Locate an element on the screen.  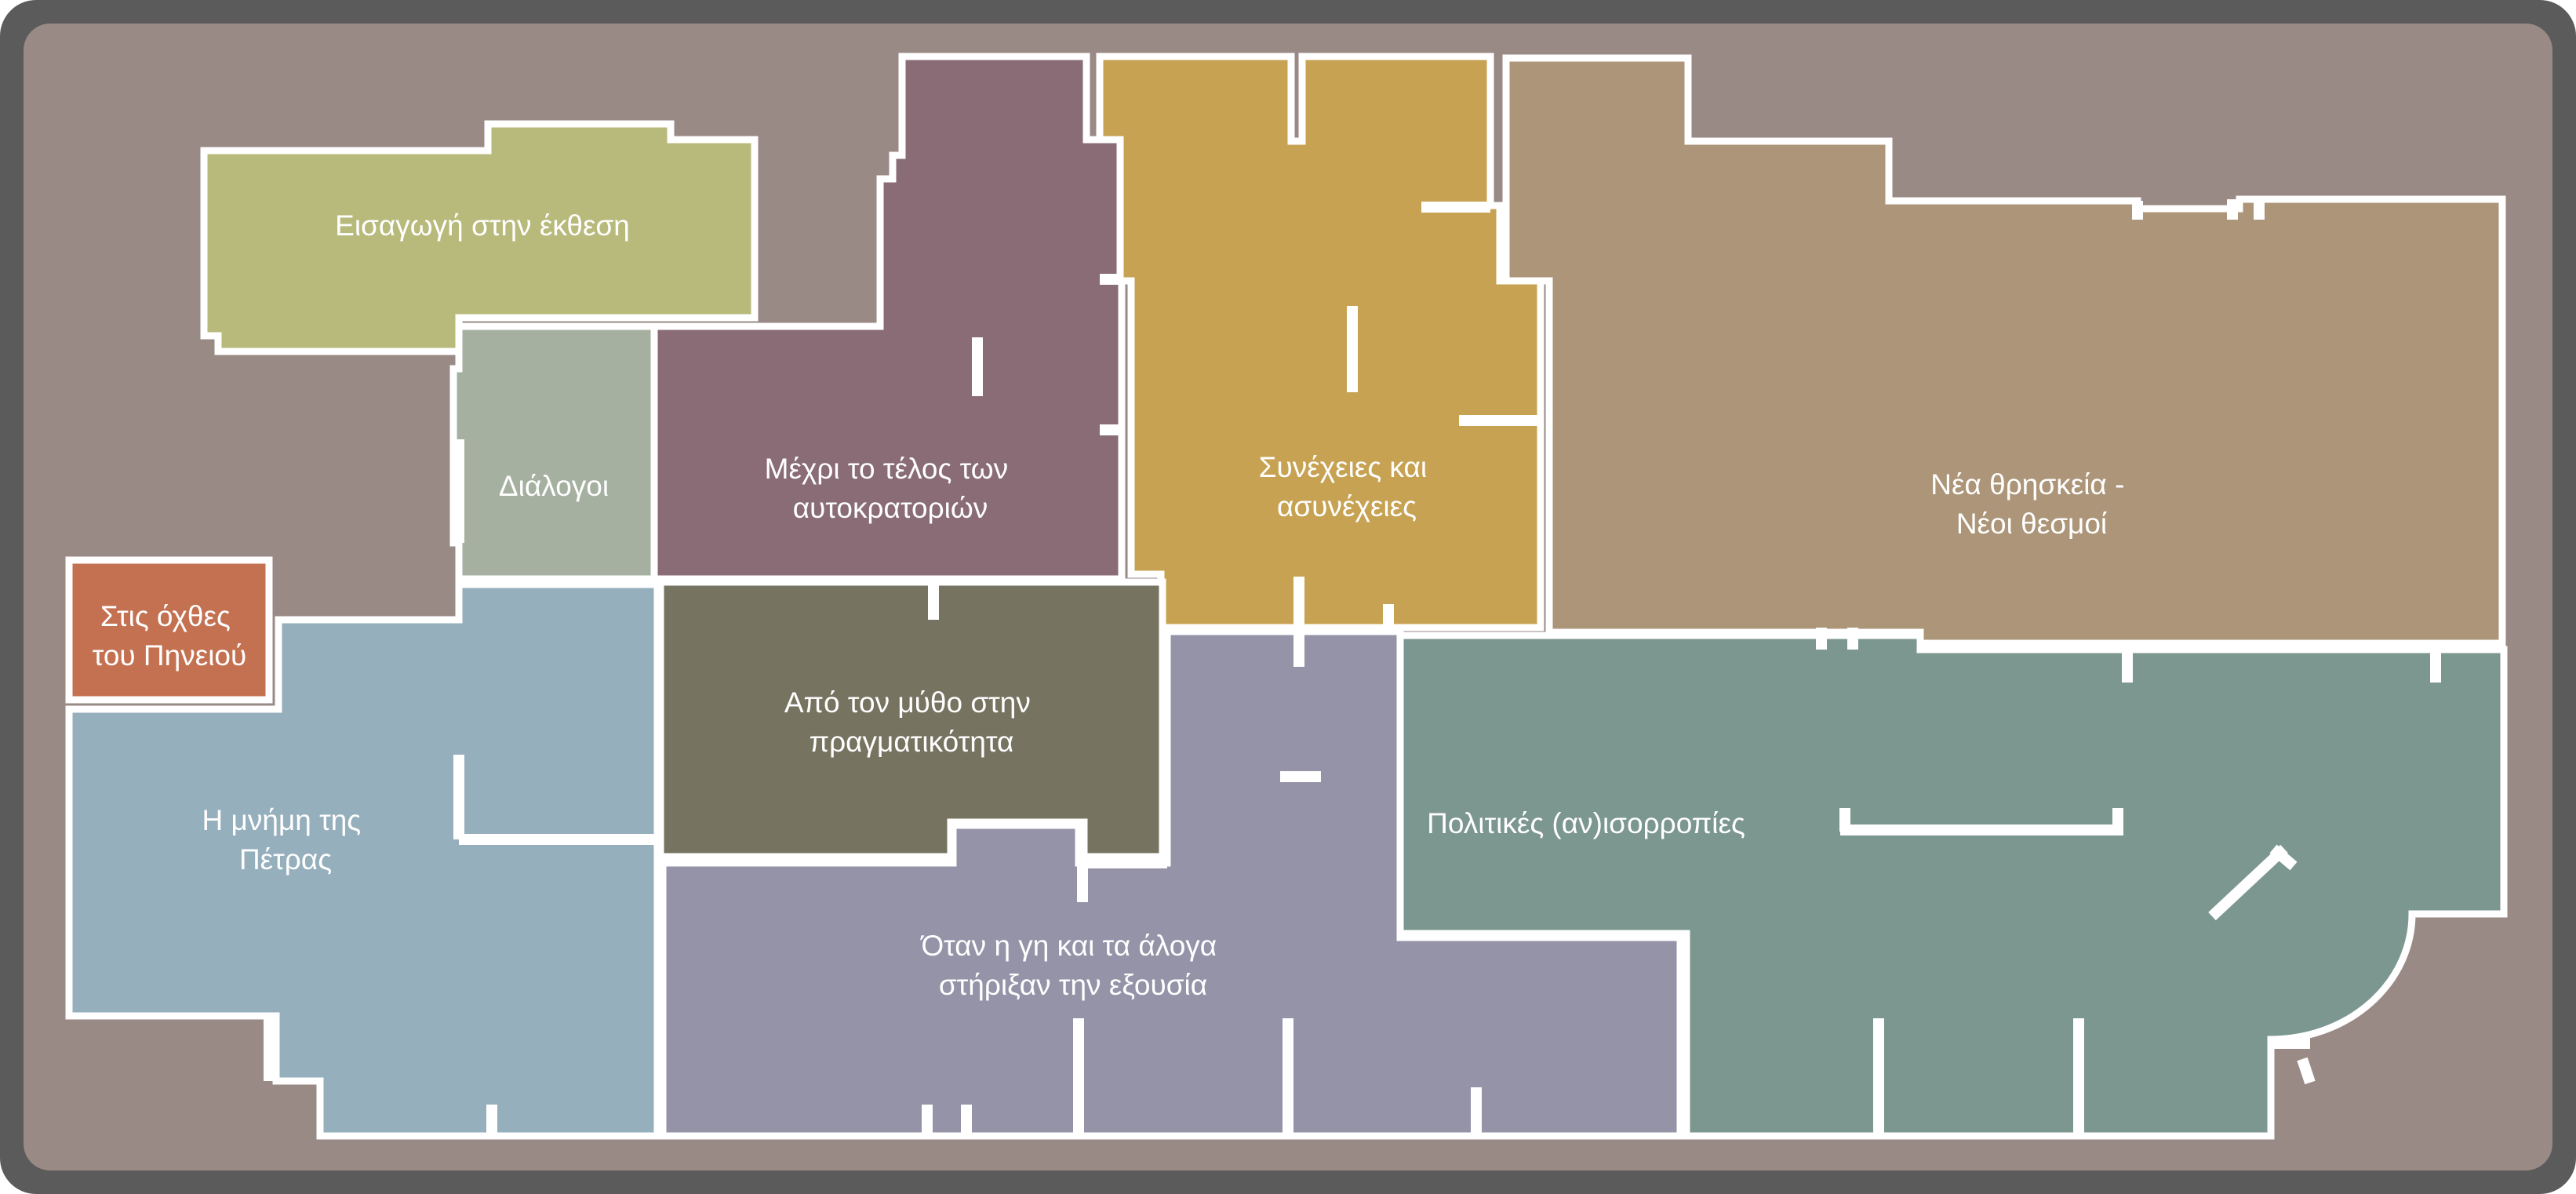
label-introduction-line-1: Εισαγωγή στην έκθεση is located at coordinates (482, 225).